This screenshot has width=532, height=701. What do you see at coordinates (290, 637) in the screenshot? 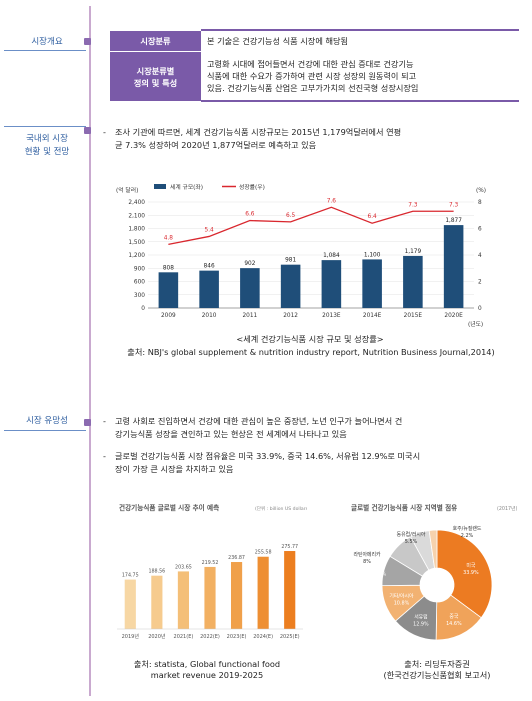
I see `x-tick-label: 2025(E)` at bounding box center [290, 637].